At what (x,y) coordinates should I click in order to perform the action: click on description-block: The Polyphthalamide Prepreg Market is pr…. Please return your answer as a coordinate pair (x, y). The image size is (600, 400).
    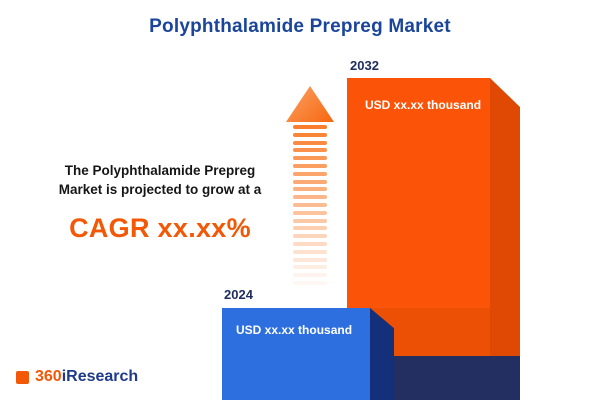
    Looking at the image, I should click on (160, 205).